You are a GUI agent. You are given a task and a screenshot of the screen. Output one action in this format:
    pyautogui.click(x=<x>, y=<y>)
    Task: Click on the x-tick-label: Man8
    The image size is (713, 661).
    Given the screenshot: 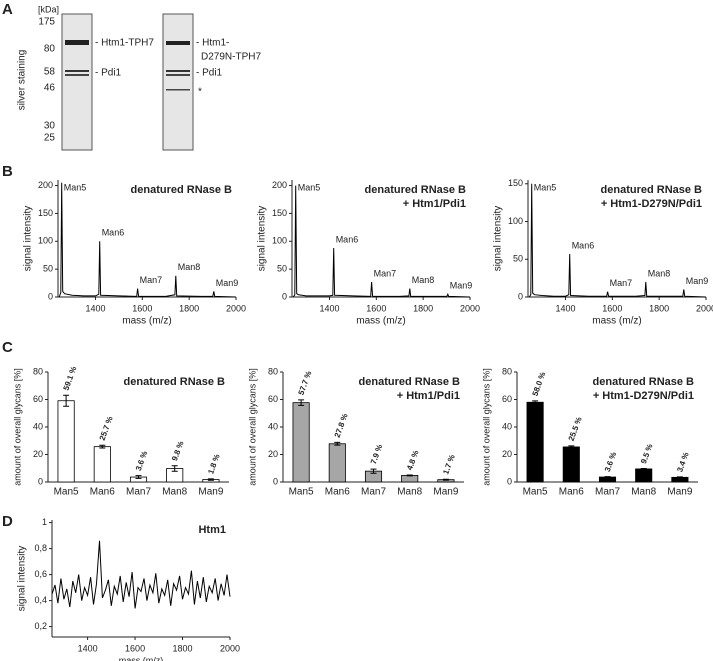 What is the action you would take?
    pyautogui.click(x=643, y=492)
    